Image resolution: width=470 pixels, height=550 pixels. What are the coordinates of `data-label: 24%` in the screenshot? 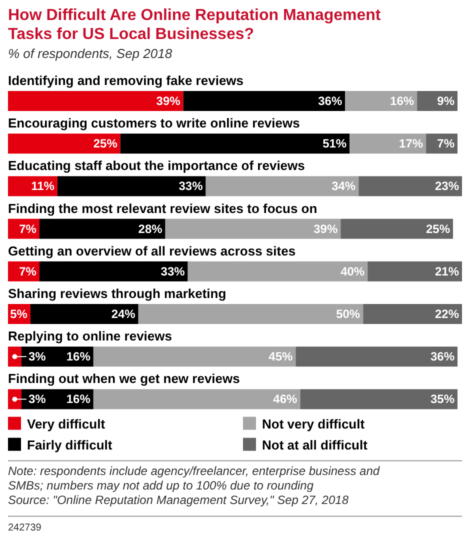 It's located at (123, 314).